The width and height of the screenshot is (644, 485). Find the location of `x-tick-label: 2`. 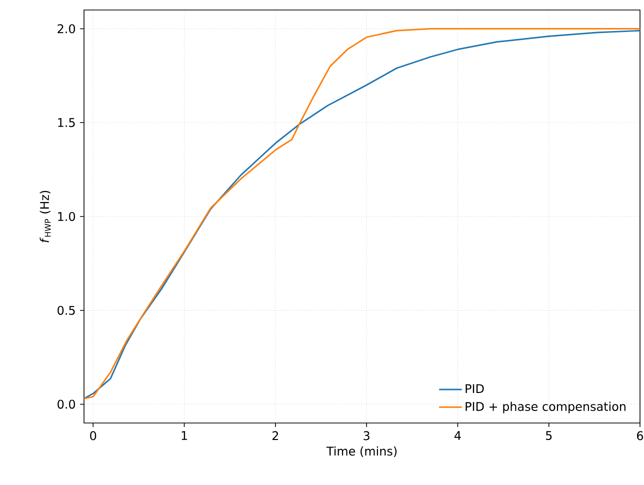

x-tick-label: 2 is located at coordinates (275, 435).